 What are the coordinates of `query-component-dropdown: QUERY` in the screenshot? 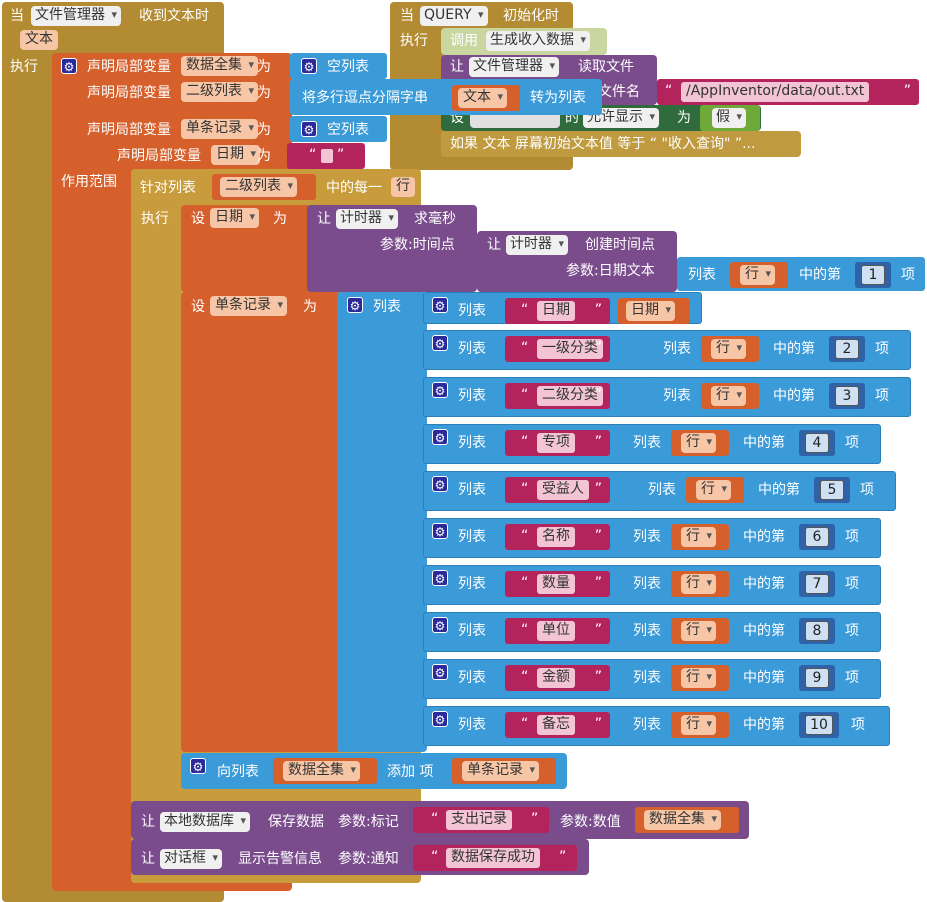 It's located at (454, 16).